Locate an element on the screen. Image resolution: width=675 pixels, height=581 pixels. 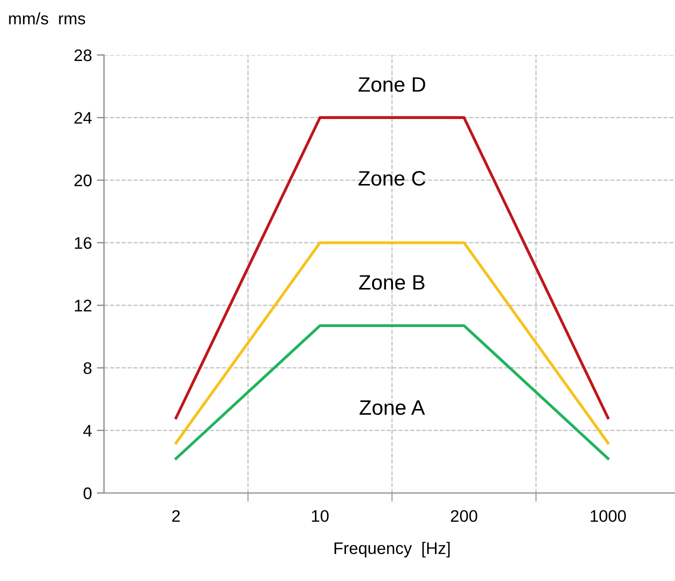
y-tick-label: 0 is located at coordinates (88, 493).